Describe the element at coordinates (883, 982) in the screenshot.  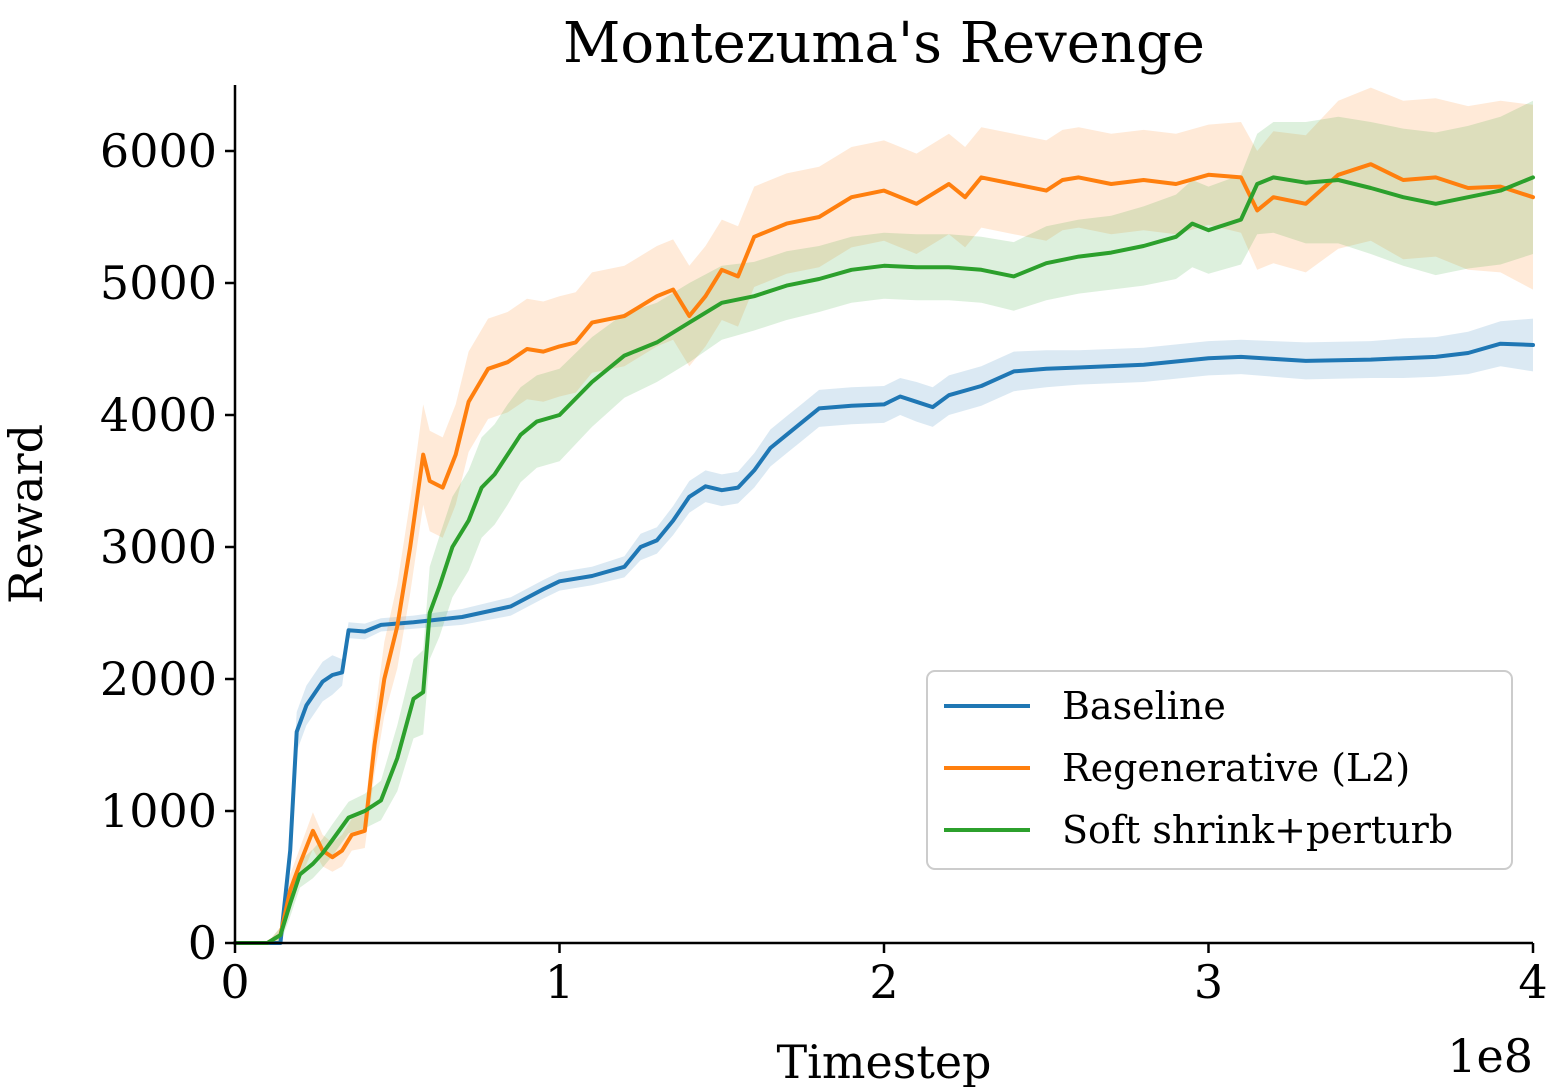
I see `x-tick-label: 2` at that location.